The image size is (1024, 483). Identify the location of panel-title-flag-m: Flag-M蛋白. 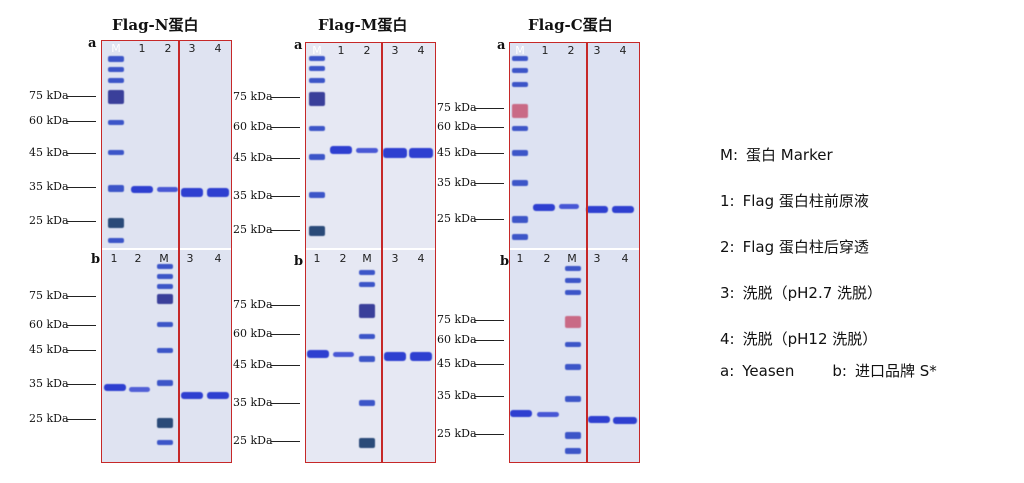
(363, 25).